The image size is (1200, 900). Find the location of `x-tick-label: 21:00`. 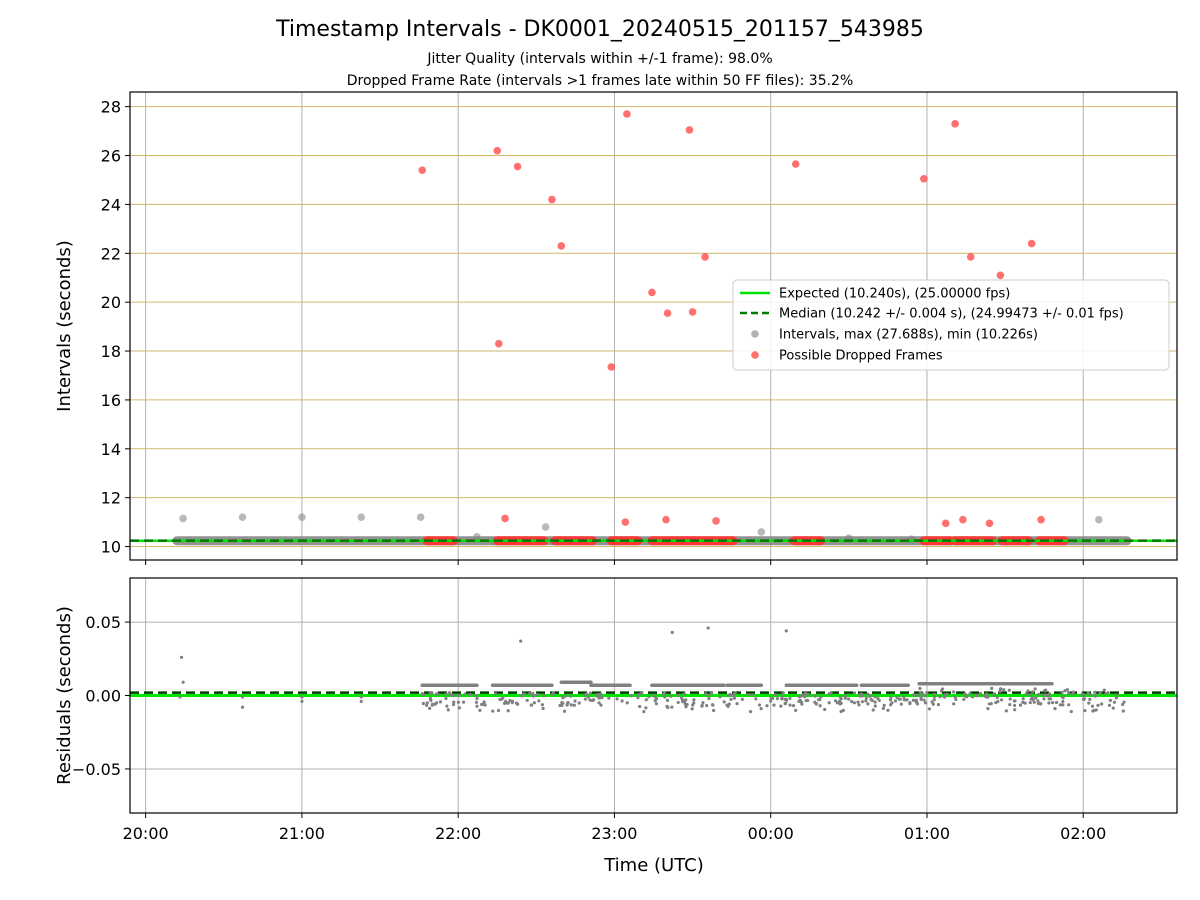

x-tick-label: 21:00 is located at coordinates (302, 833).